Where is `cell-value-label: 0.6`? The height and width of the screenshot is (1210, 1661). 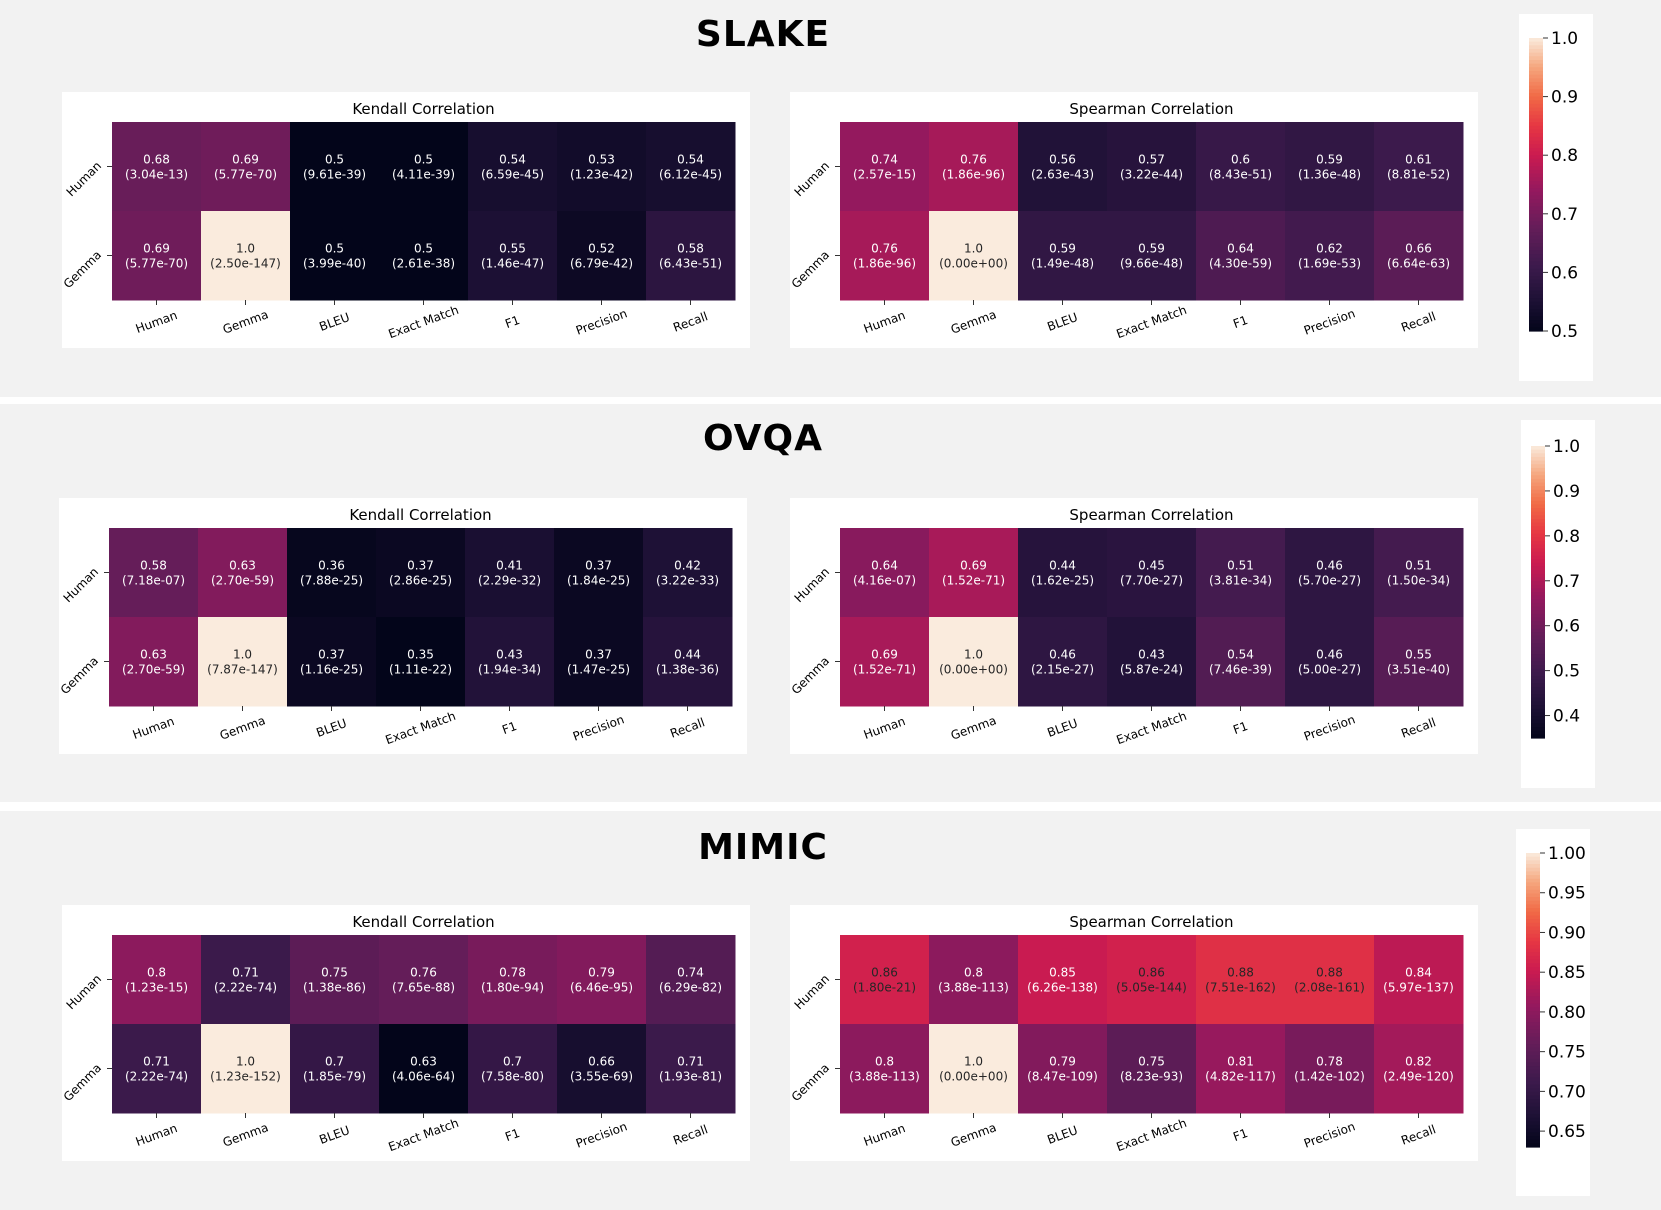 cell-value-label: 0.6 is located at coordinates (1240, 160).